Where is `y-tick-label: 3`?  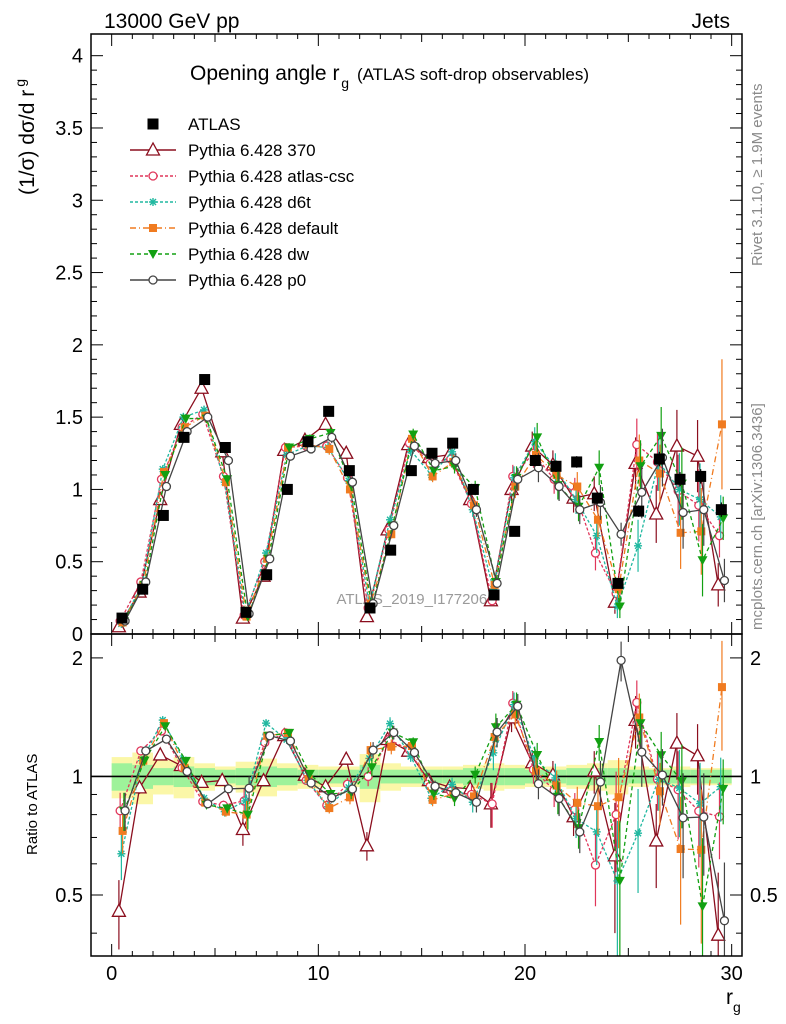 y-tick-label: 3 is located at coordinates (77, 201).